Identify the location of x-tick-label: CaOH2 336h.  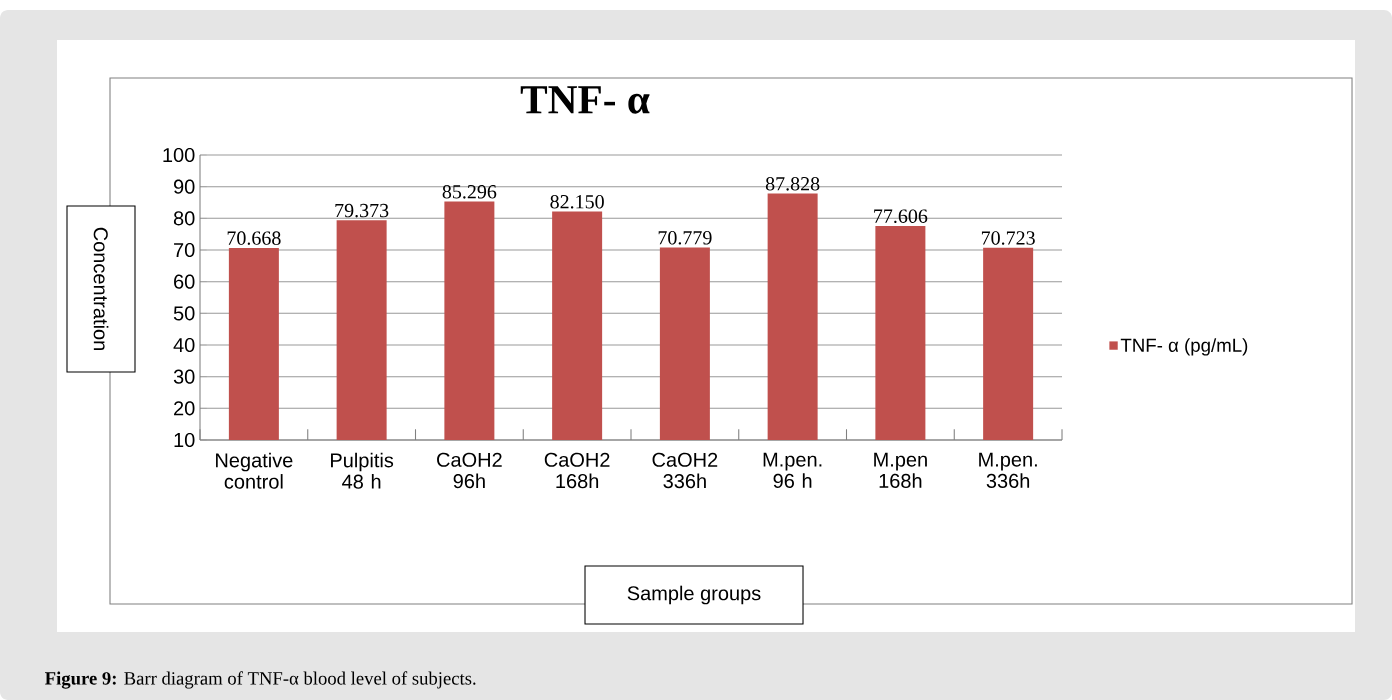
(685, 470).